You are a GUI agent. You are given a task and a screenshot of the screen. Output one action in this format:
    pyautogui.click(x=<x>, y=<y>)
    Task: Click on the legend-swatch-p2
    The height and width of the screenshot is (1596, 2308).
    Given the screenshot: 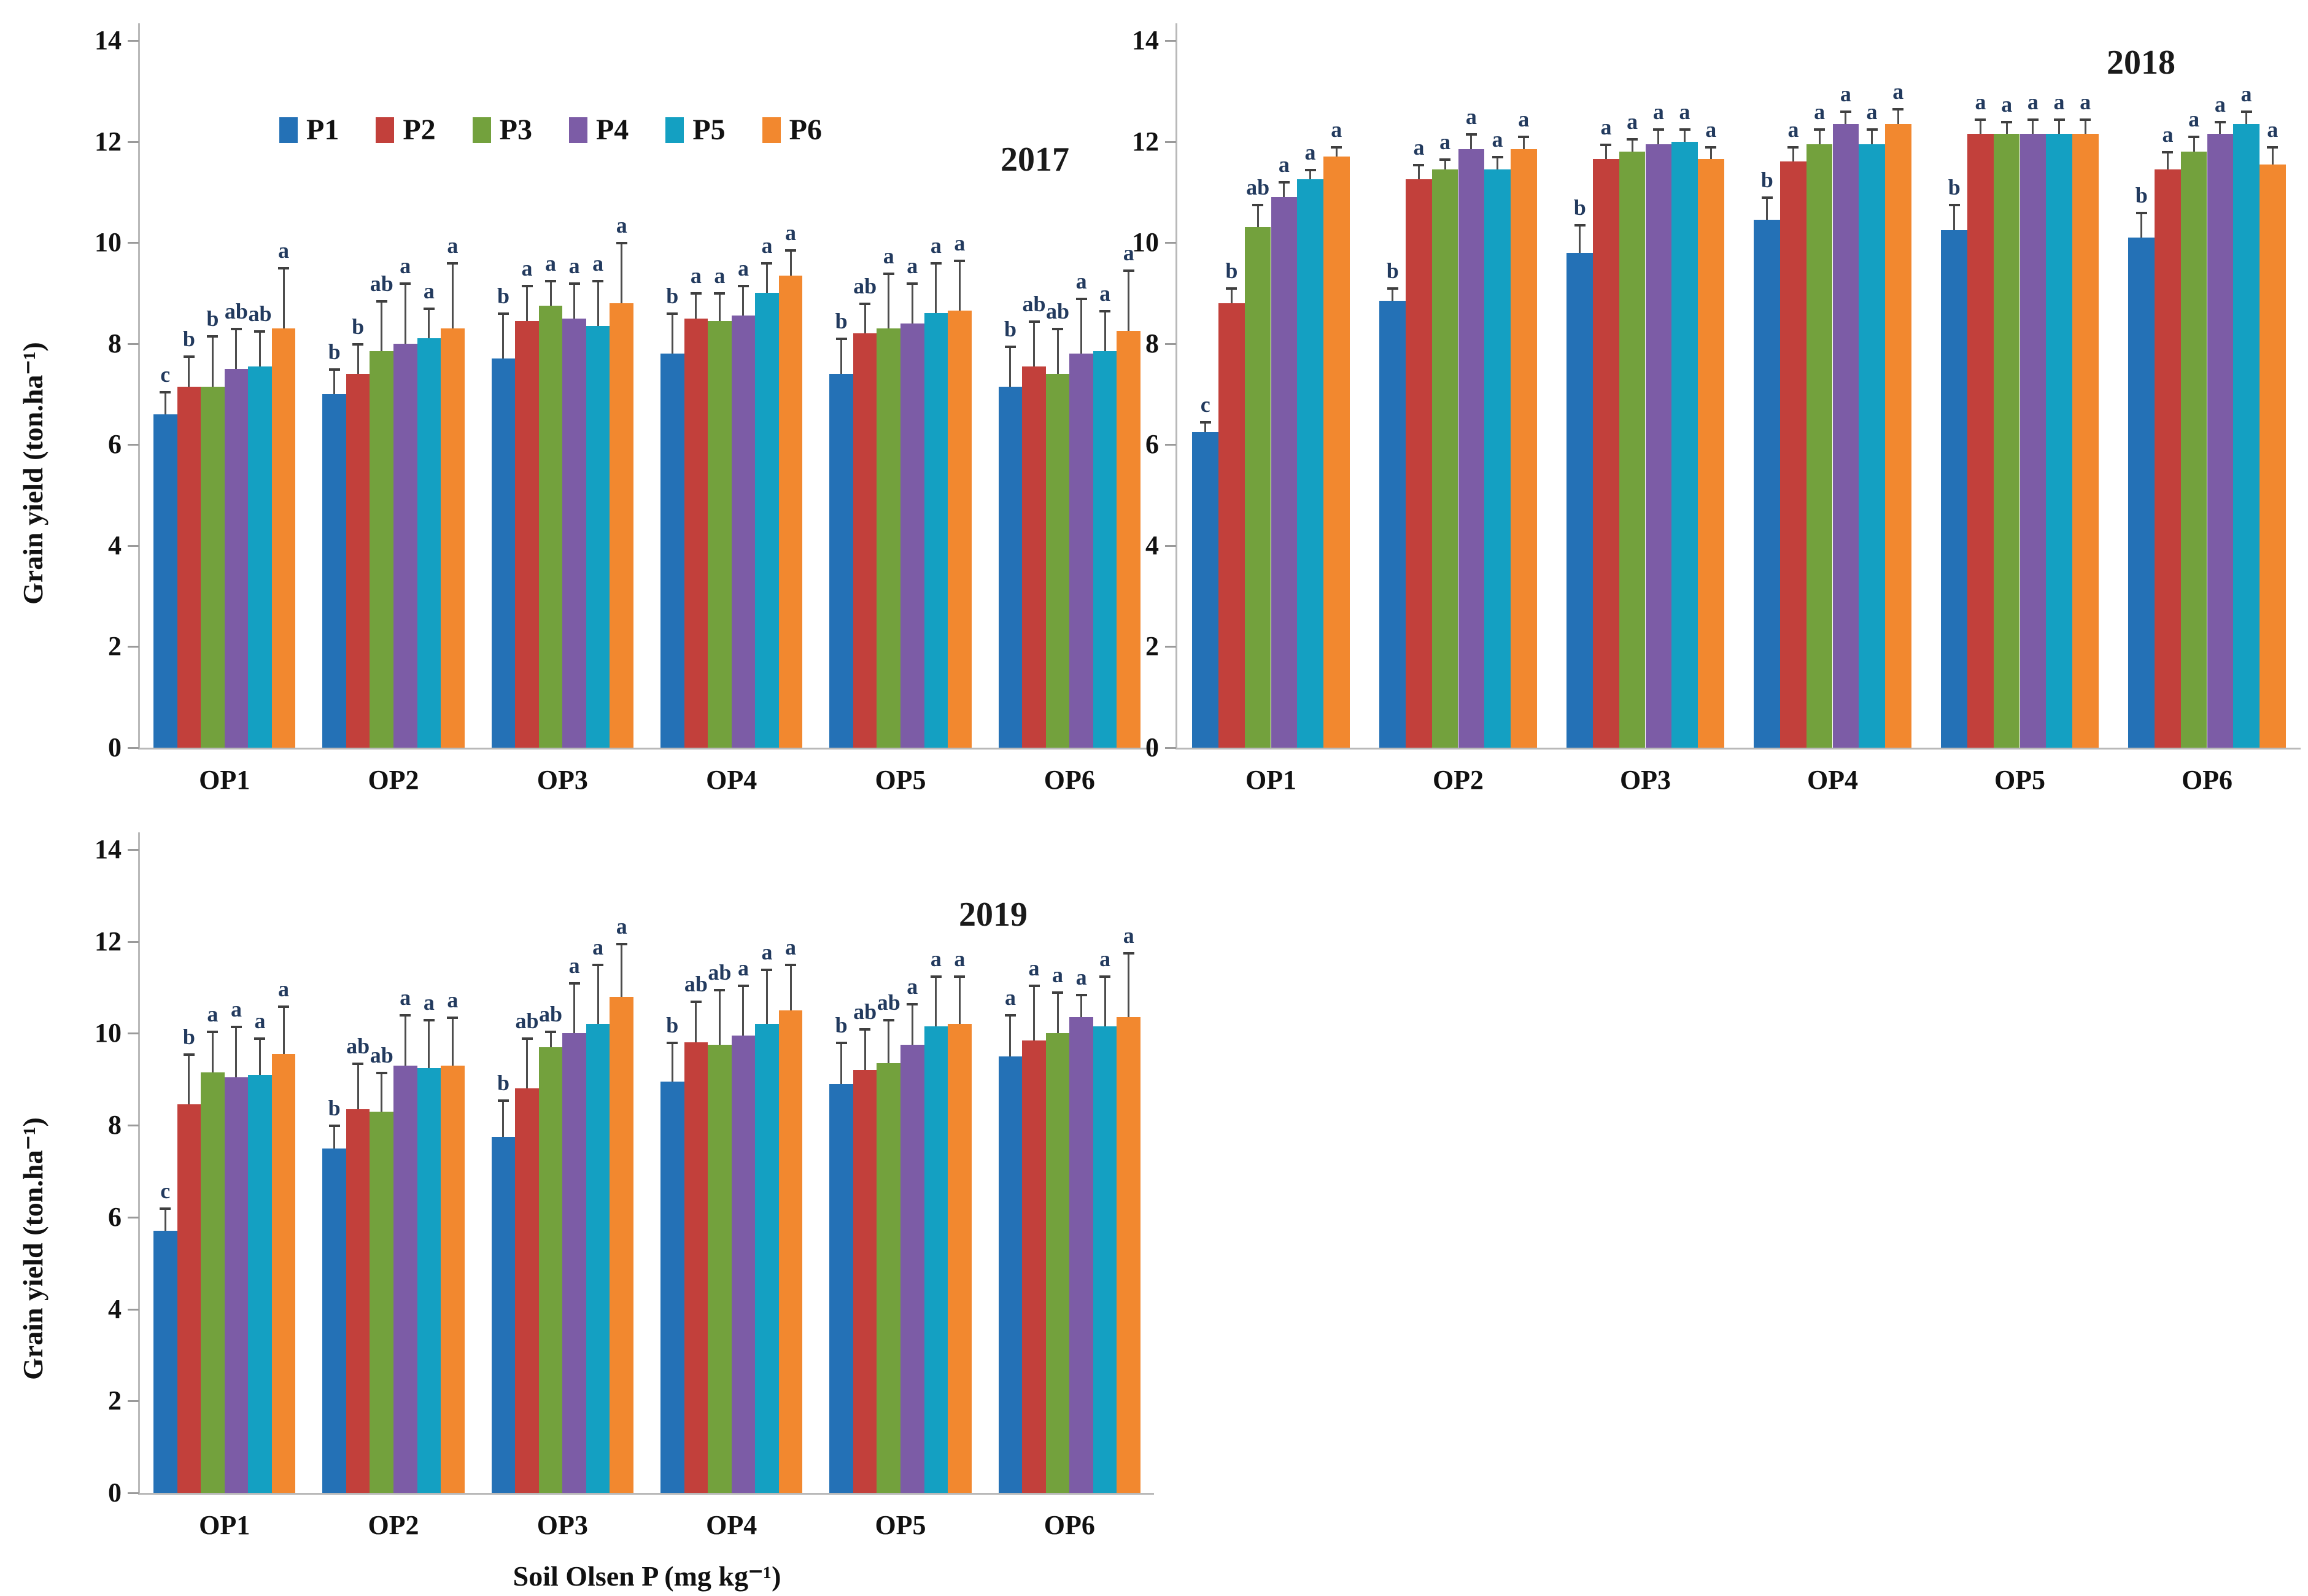 What is the action you would take?
    pyautogui.click(x=386, y=130)
    